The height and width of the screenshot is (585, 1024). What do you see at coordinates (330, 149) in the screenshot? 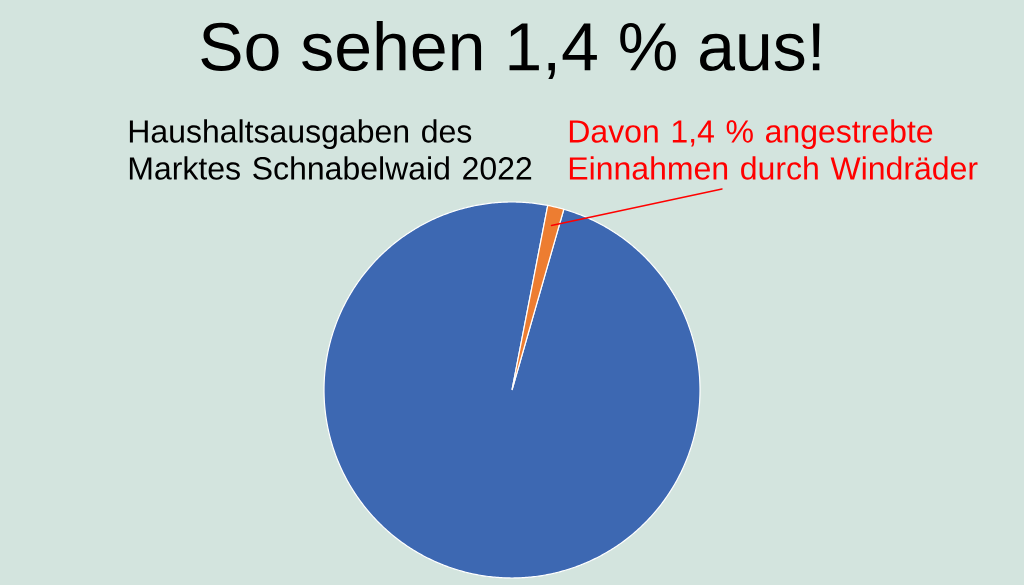
I see `slice-label: Haushaltsausgaben des Marktes Schnabelwaid 2022` at bounding box center [330, 149].